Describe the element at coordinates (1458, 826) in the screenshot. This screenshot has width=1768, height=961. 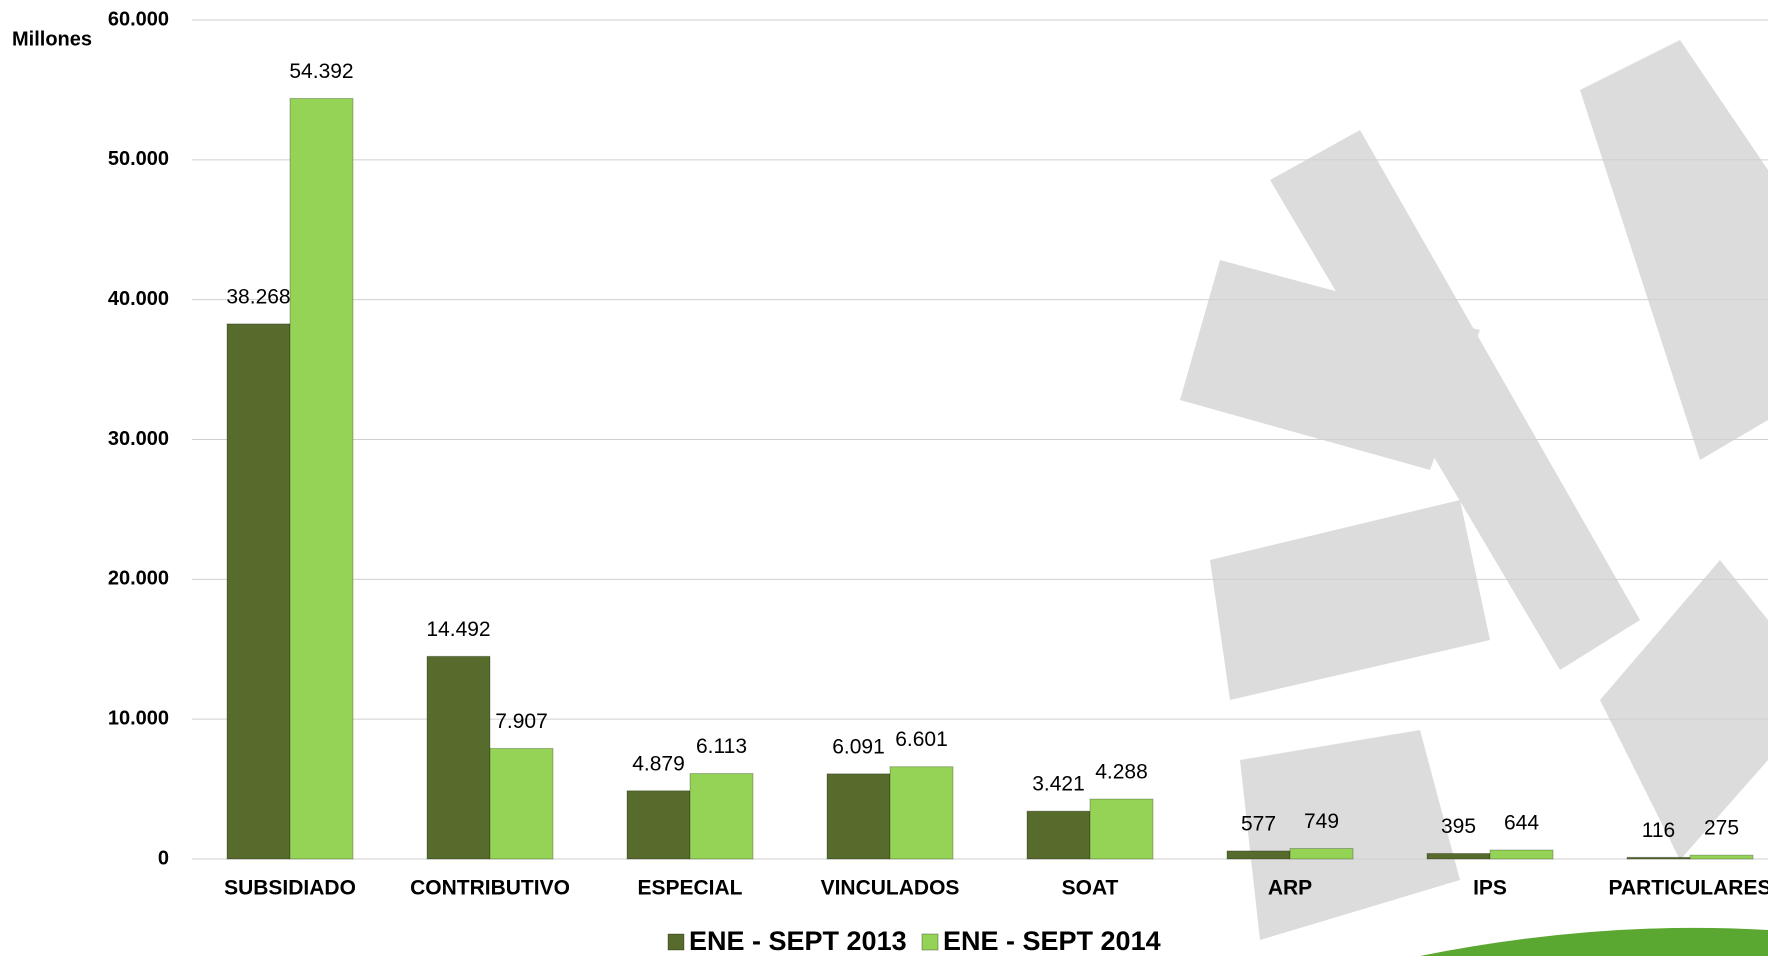
I see `data-label: 395` at that location.